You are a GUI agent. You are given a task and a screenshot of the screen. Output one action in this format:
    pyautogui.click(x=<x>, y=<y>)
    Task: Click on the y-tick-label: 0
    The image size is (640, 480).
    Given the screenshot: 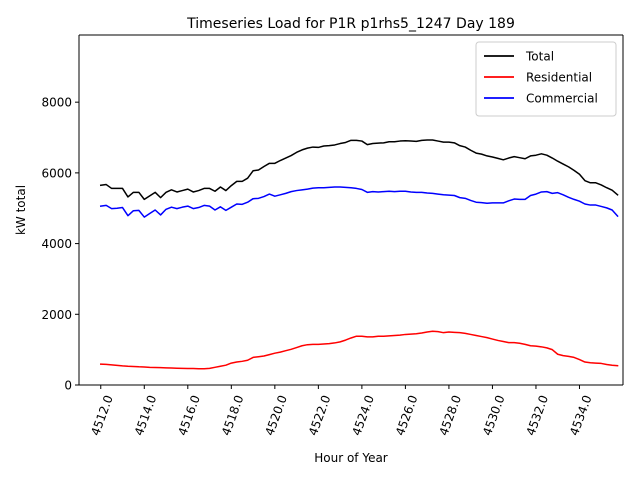 What is the action you would take?
    pyautogui.click(x=68, y=386)
    